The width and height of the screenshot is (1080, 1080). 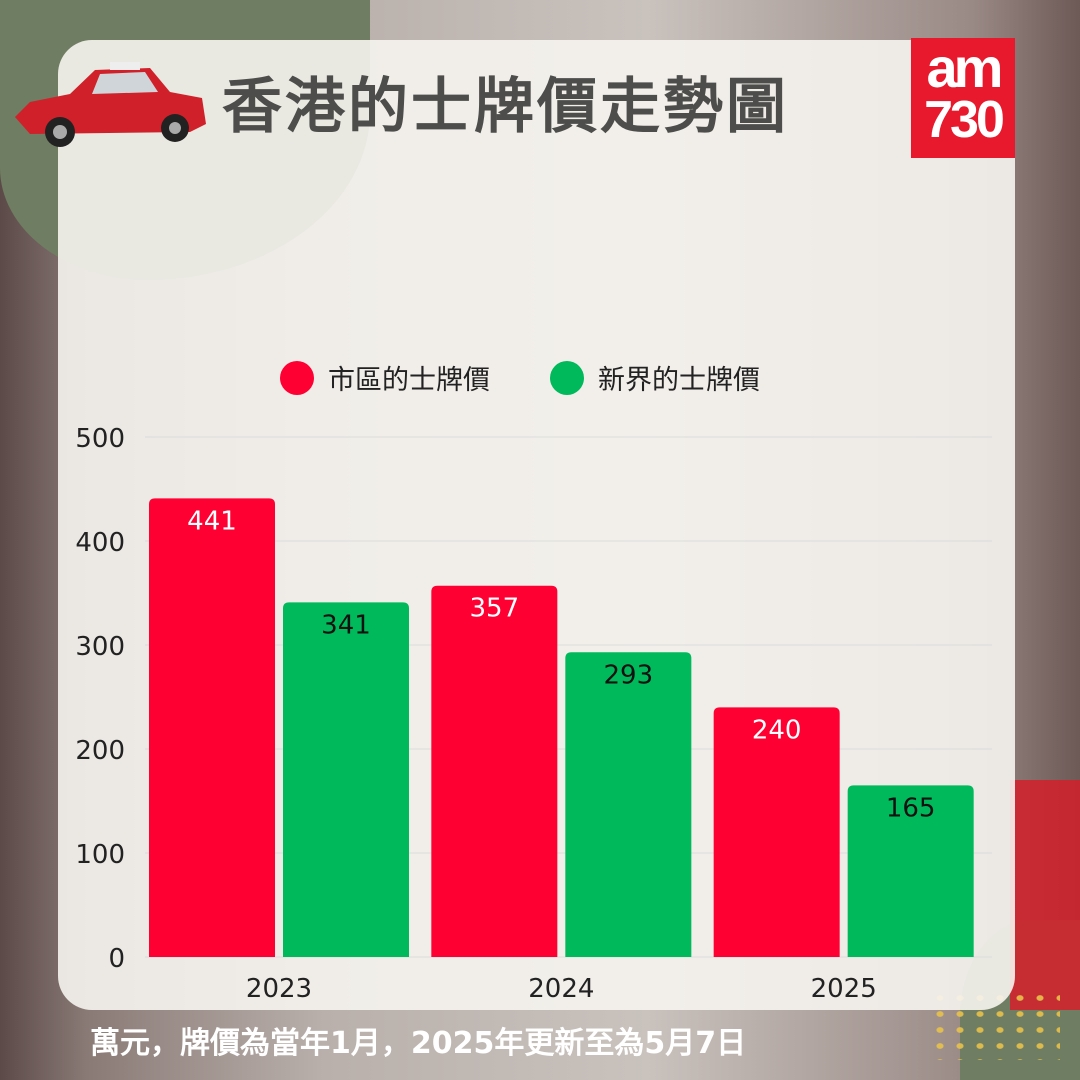 What do you see at coordinates (776, 832) in the screenshot?
I see `bar-2025-series0` at bounding box center [776, 832].